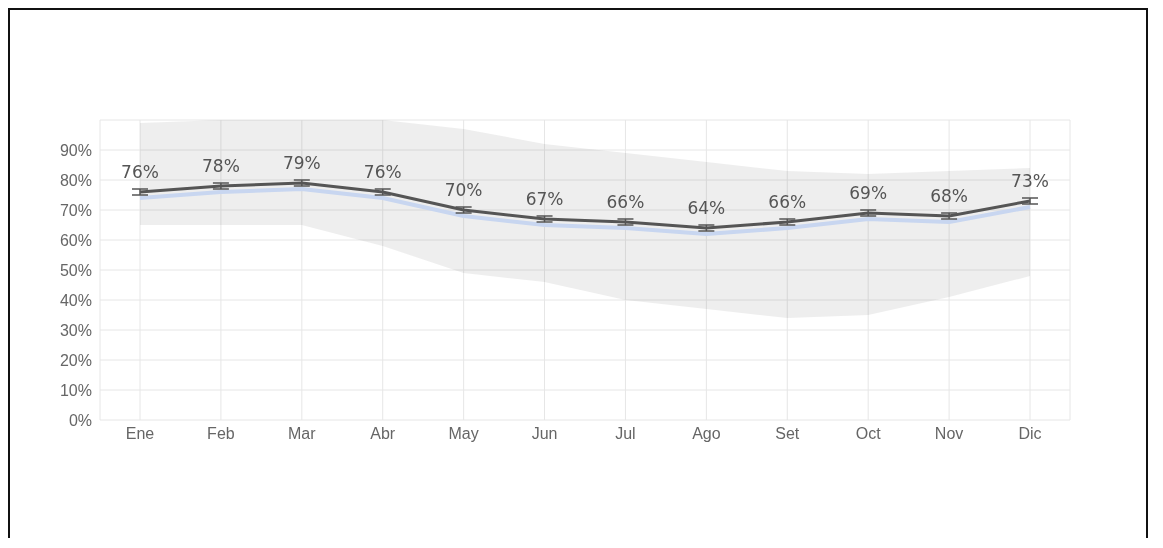 This screenshot has height=548, width=1163. What do you see at coordinates (787, 434) in the screenshot?
I see `x-tick-label: Set` at bounding box center [787, 434].